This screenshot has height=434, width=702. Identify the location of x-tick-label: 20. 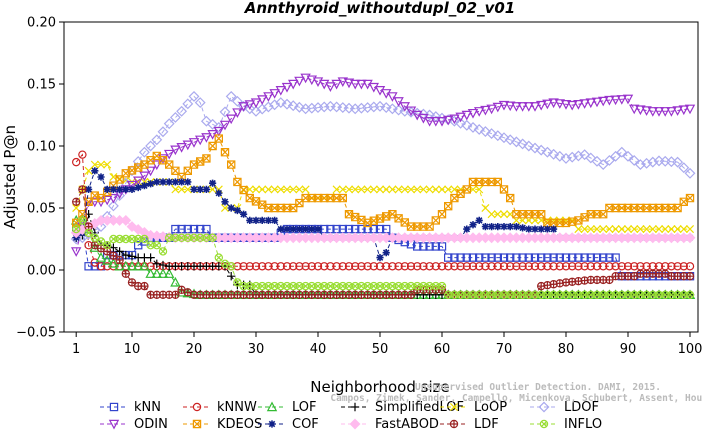
(194, 349).